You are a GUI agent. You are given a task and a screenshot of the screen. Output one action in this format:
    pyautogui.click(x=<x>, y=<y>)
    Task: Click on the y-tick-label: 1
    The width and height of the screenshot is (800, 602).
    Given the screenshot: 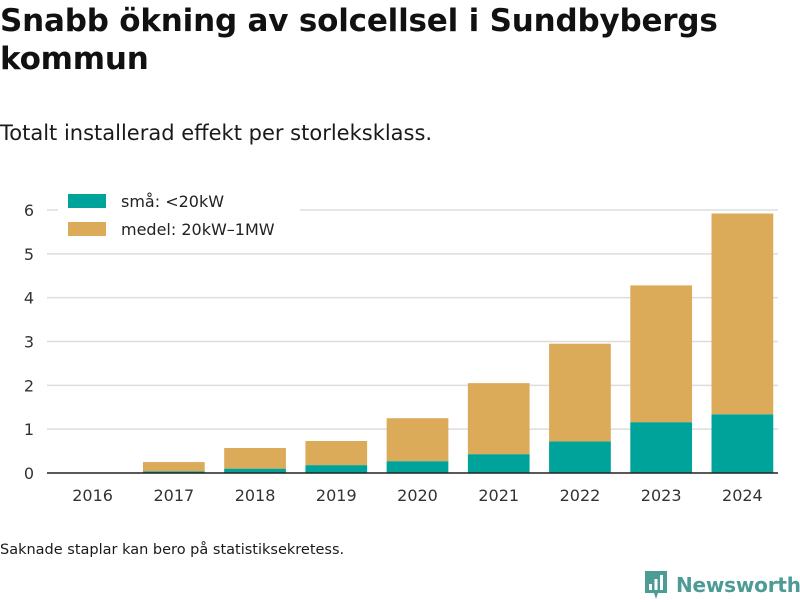 What is the action you would take?
    pyautogui.click(x=29, y=429)
    